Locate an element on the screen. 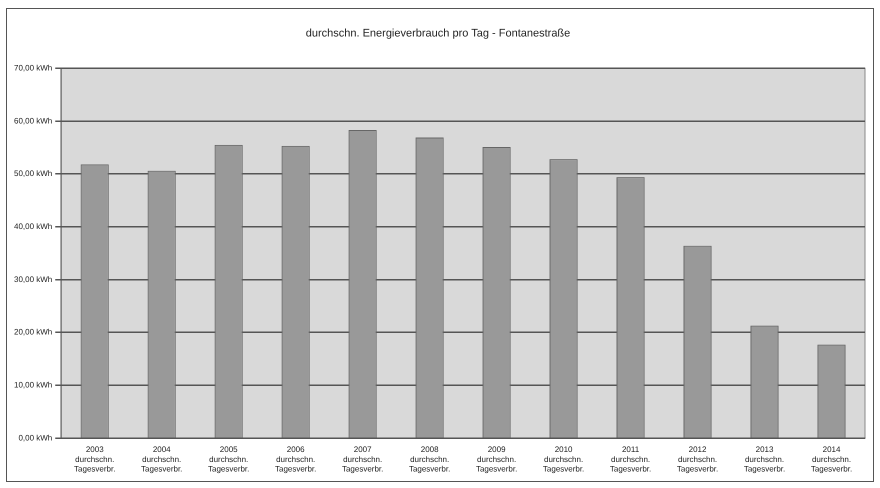 This screenshot has height=488, width=880. x-tick-label: 2006 durchschn. Tagesverbr. is located at coordinates (295, 459).